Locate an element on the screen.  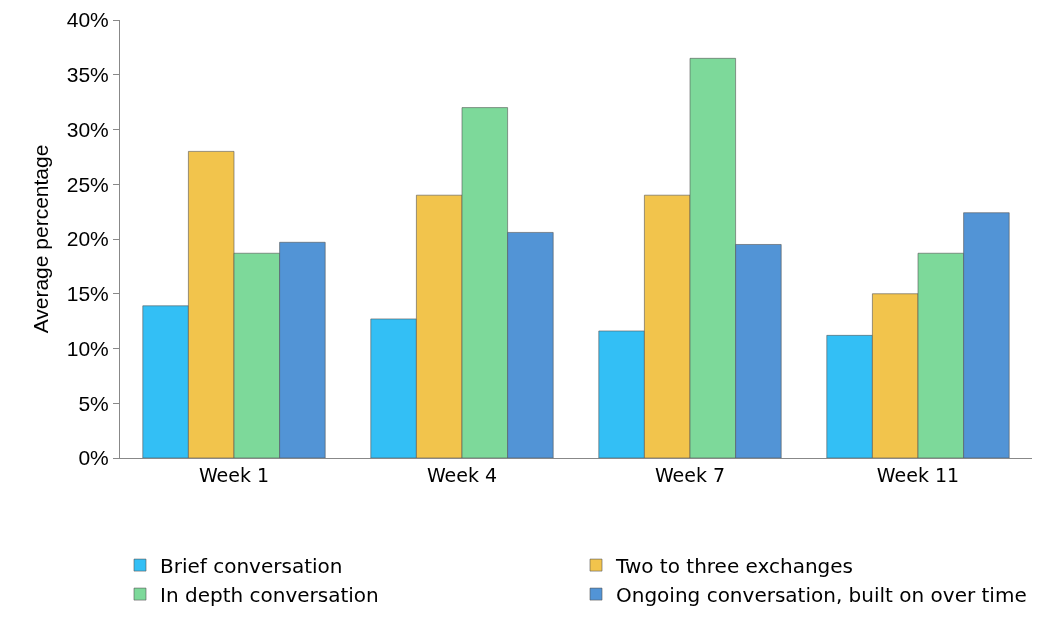
y-tick-label: 0% is located at coordinates (93, 458).